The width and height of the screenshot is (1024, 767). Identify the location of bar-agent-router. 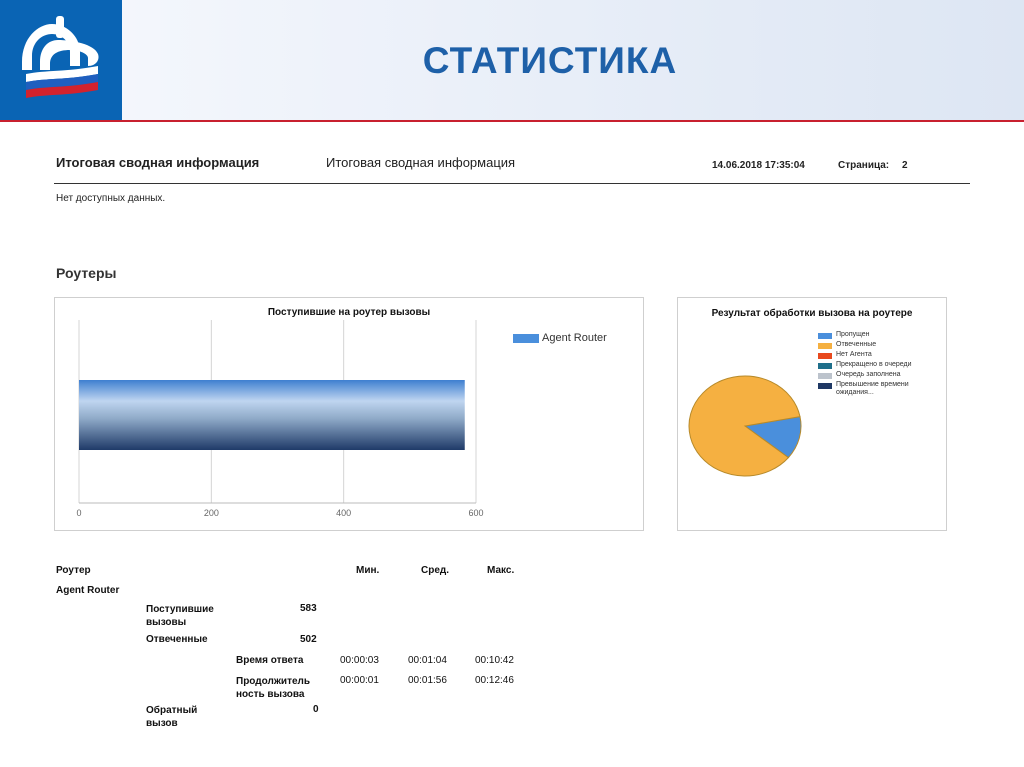
(272, 415).